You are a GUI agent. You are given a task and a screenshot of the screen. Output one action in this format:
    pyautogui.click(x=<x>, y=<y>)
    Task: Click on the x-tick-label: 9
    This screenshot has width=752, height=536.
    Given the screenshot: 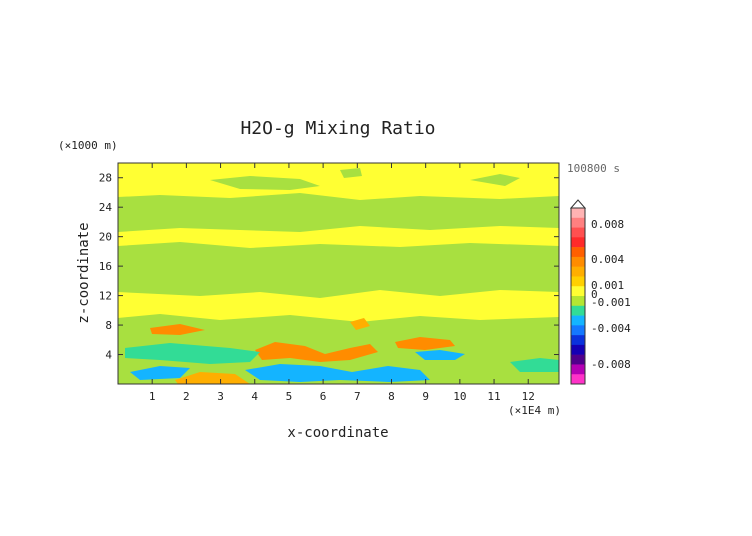 What is the action you would take?
    pyautogui.click(x=425, y=396)
    